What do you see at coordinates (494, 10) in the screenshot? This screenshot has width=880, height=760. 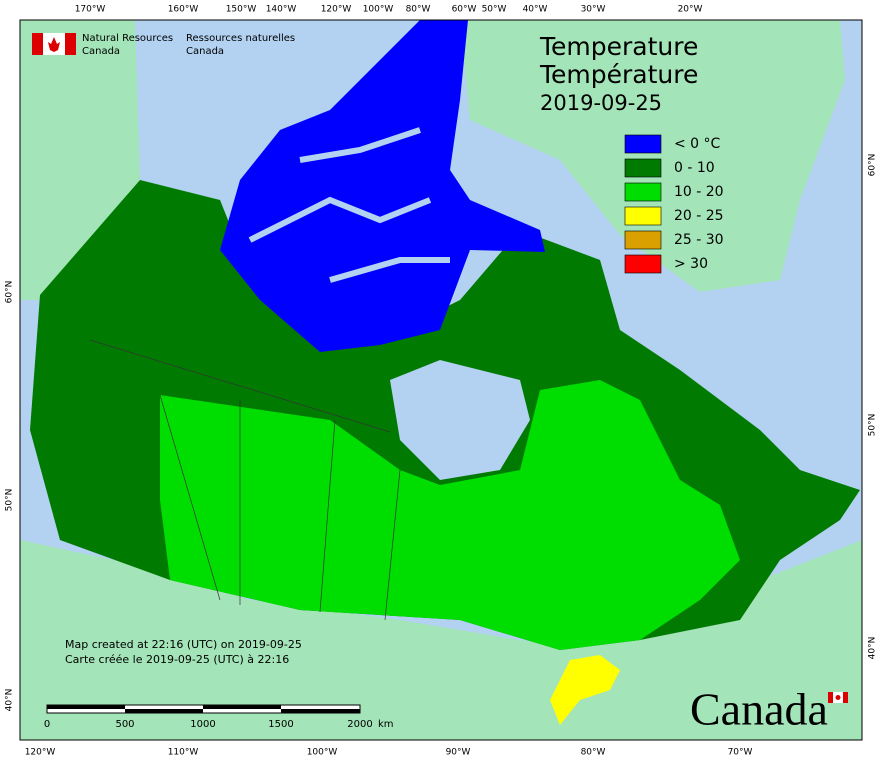 I see `graticule-label: 50°W` at bounding box center [494, 10].